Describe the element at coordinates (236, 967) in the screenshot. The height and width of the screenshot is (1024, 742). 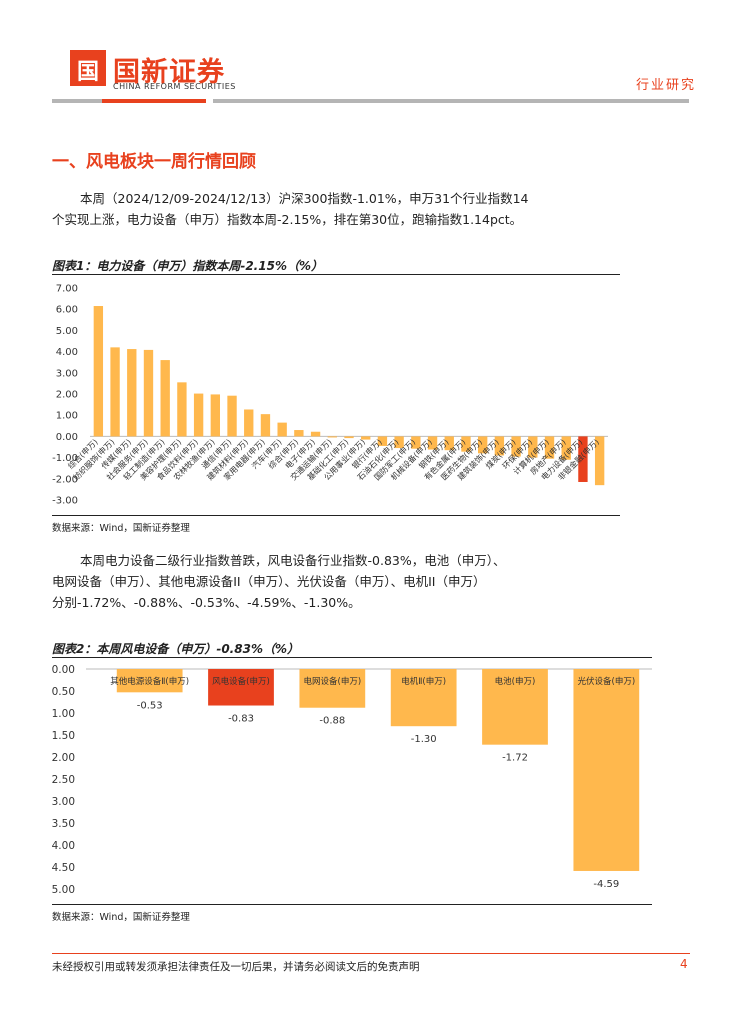
I see `footer-disclaimer: 未经授权引用或转发须承担法律责任及一切后果，并请务必阅读文后的免责声明` at that location.